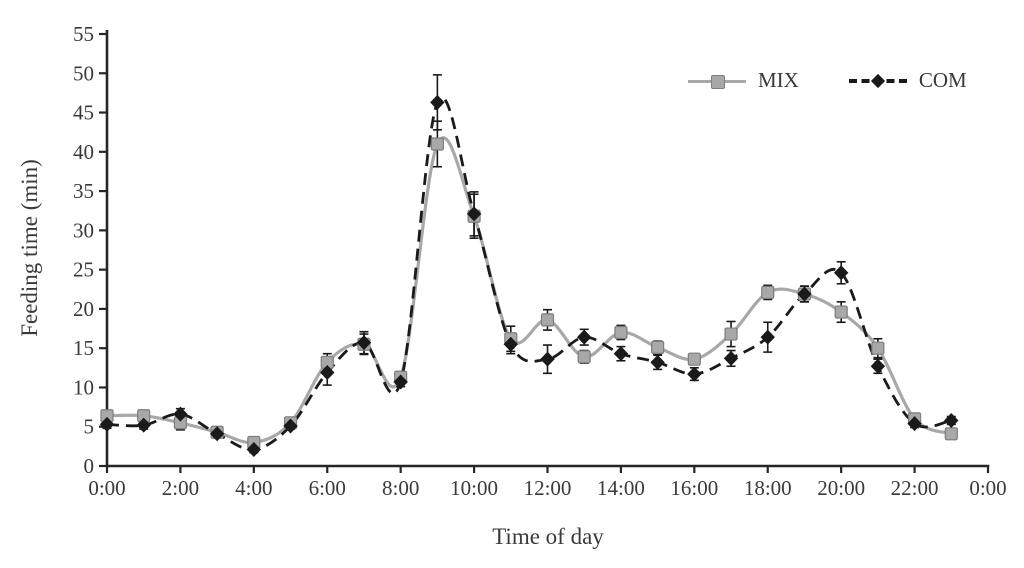  Describe the element at coordinates (942, 80) in the screenshot. I see `legend-label-com: COM` at that location.